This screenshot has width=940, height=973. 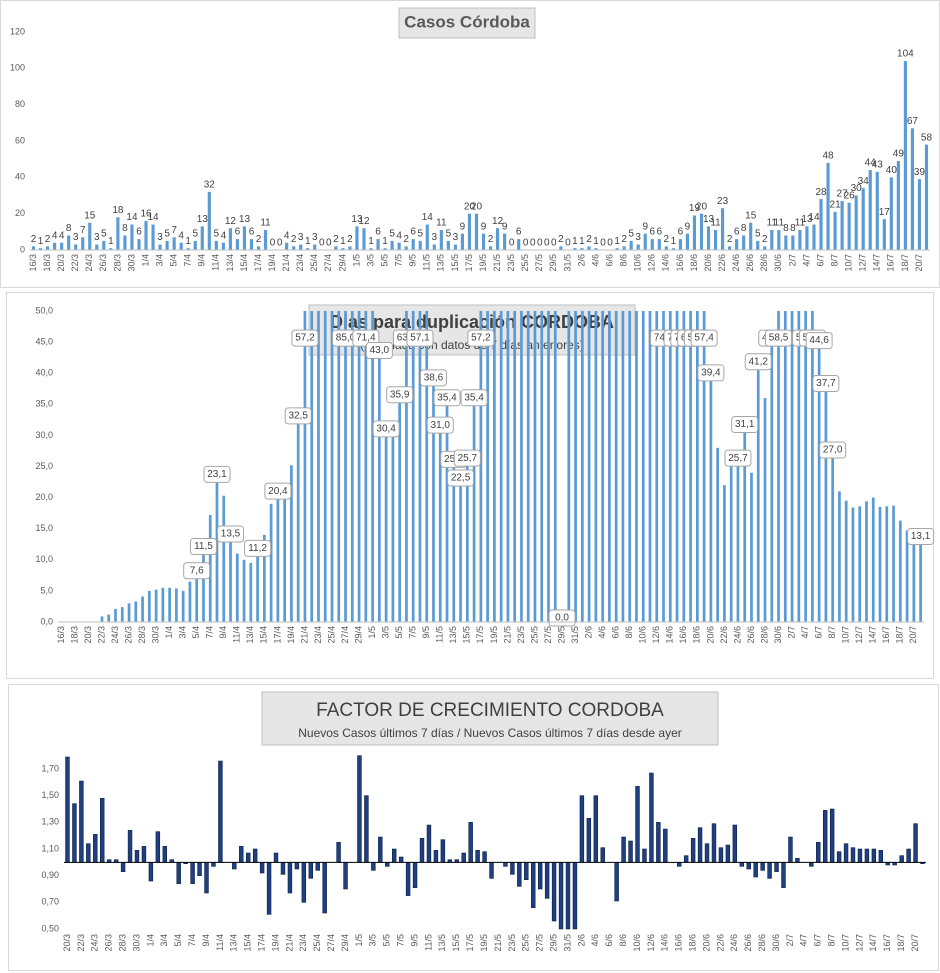 What do you see at coordinates (223, 632) in the screenshot?
I see `x-tick-label: 9/4` at bounding box center [223, 632].